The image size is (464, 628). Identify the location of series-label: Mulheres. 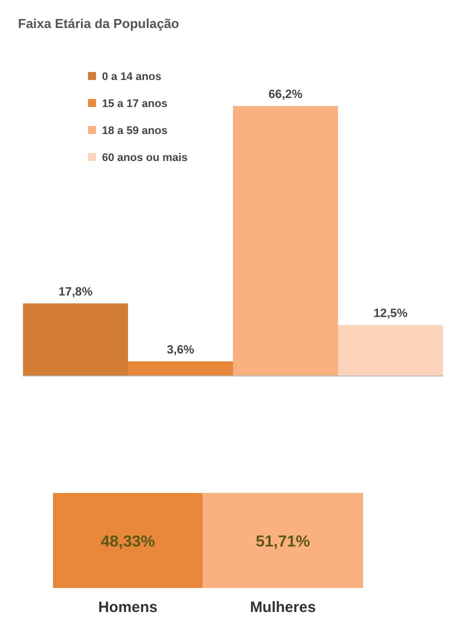
(283, 607).